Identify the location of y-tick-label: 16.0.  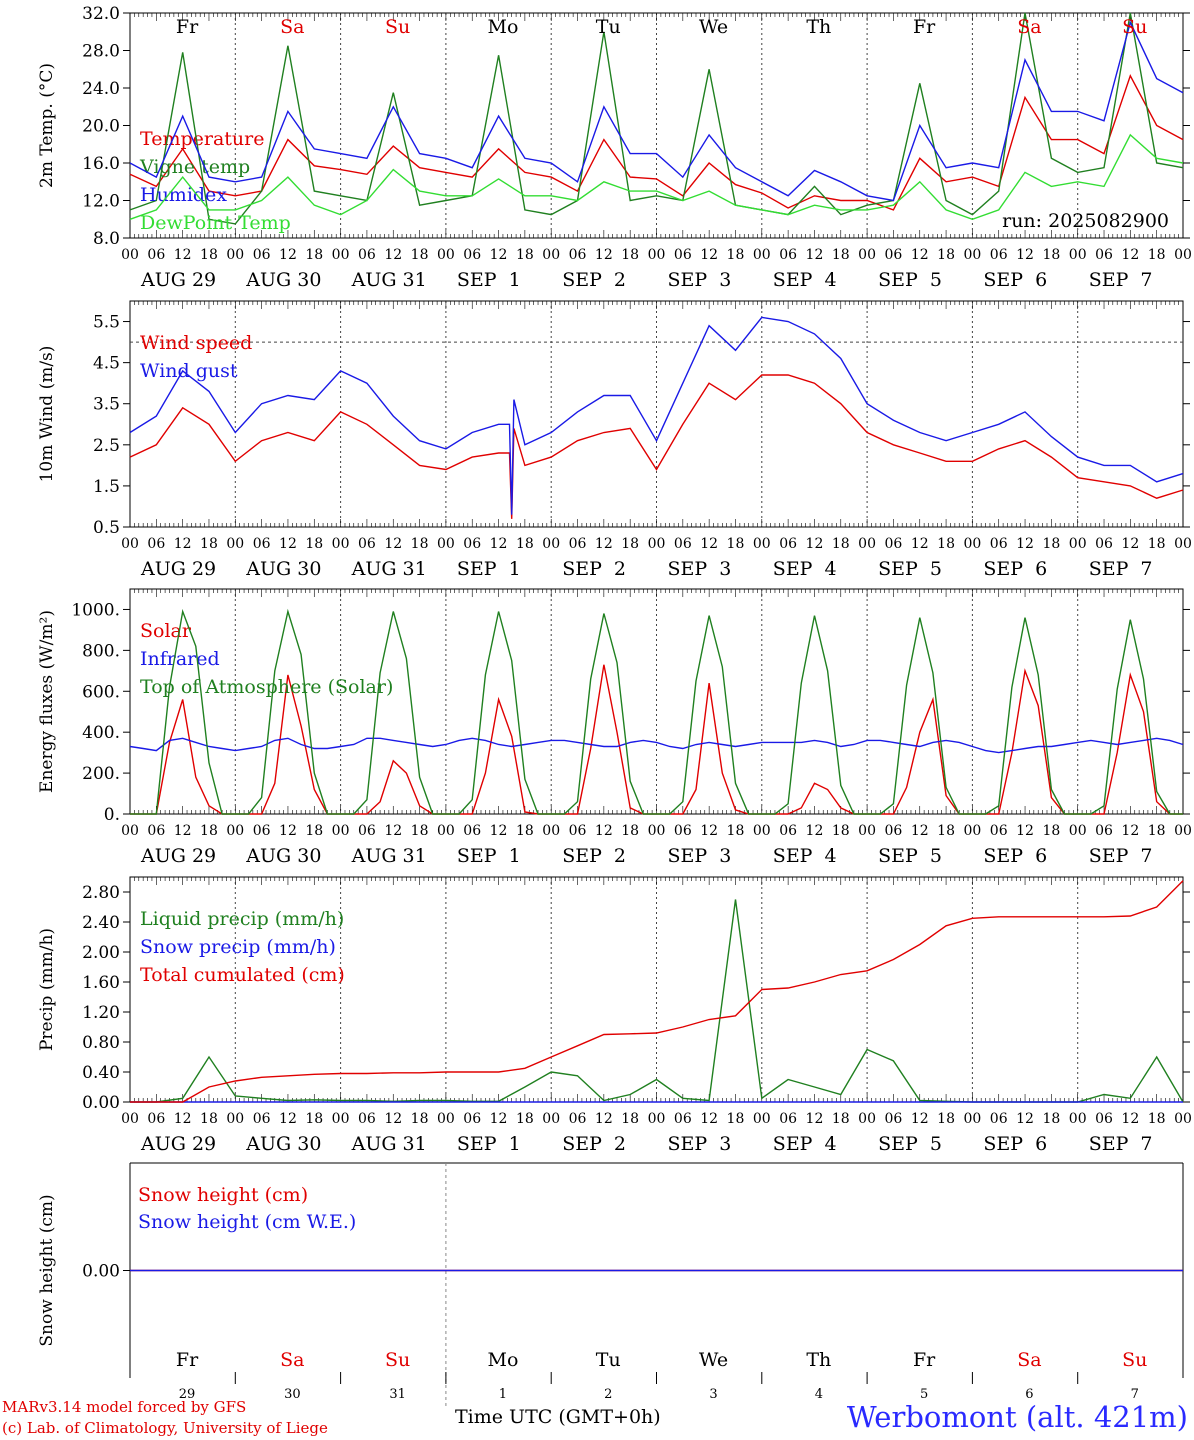
(101, 164).